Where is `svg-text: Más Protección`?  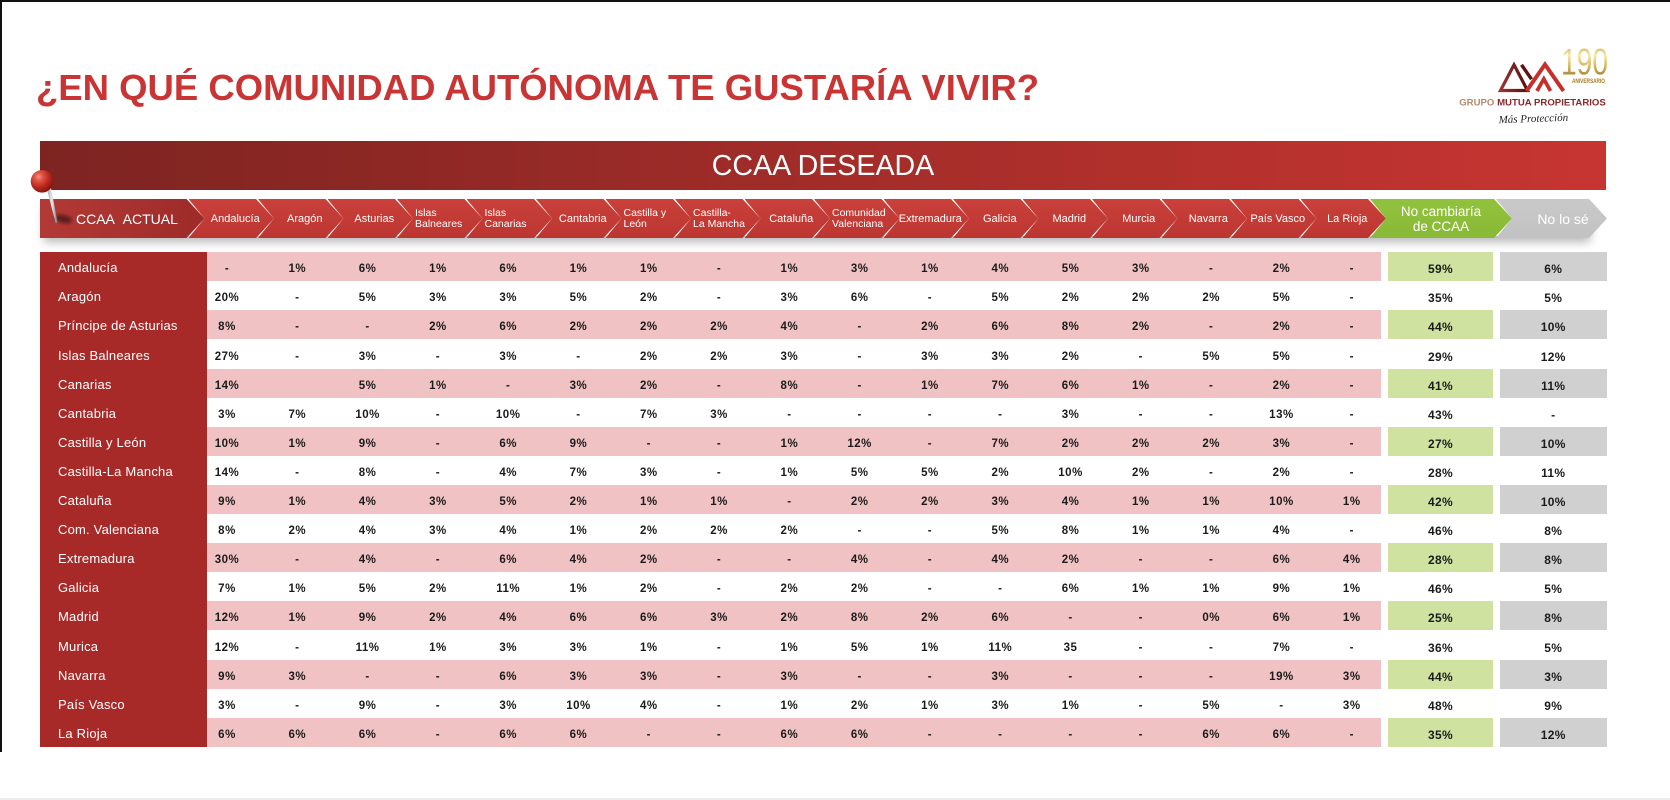
svg-text: Más Protección is located at coordinates (1532, 119).